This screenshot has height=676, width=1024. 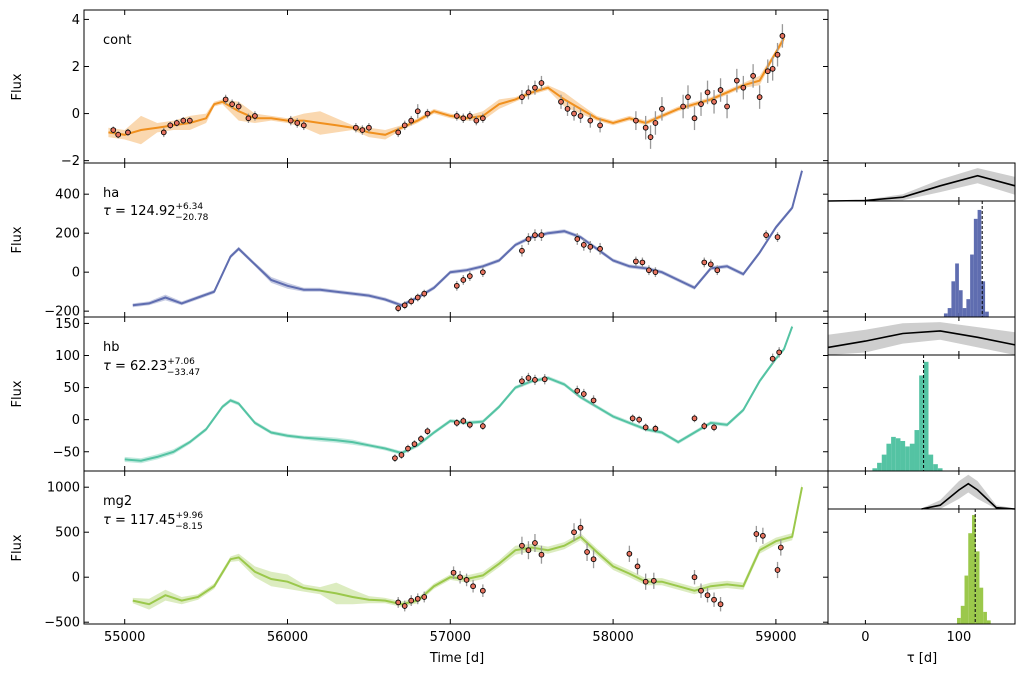 What do you see at coordinates (921, 339) in the screenshot?
I see `tau-kernel-line-hb` at bounding box center [921, 339].